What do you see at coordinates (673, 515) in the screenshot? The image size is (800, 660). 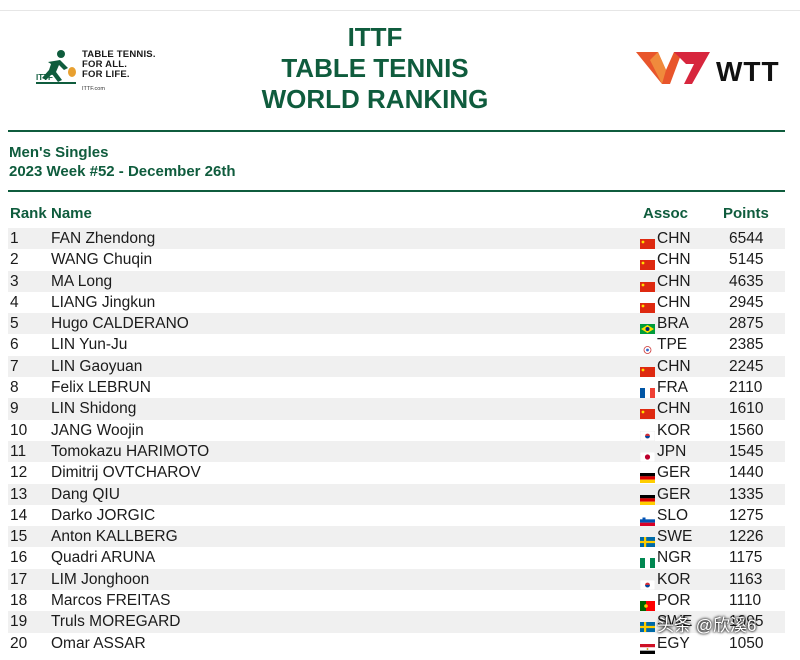 I see `assoc-cell: SLO` at bounding box center [673, 515].